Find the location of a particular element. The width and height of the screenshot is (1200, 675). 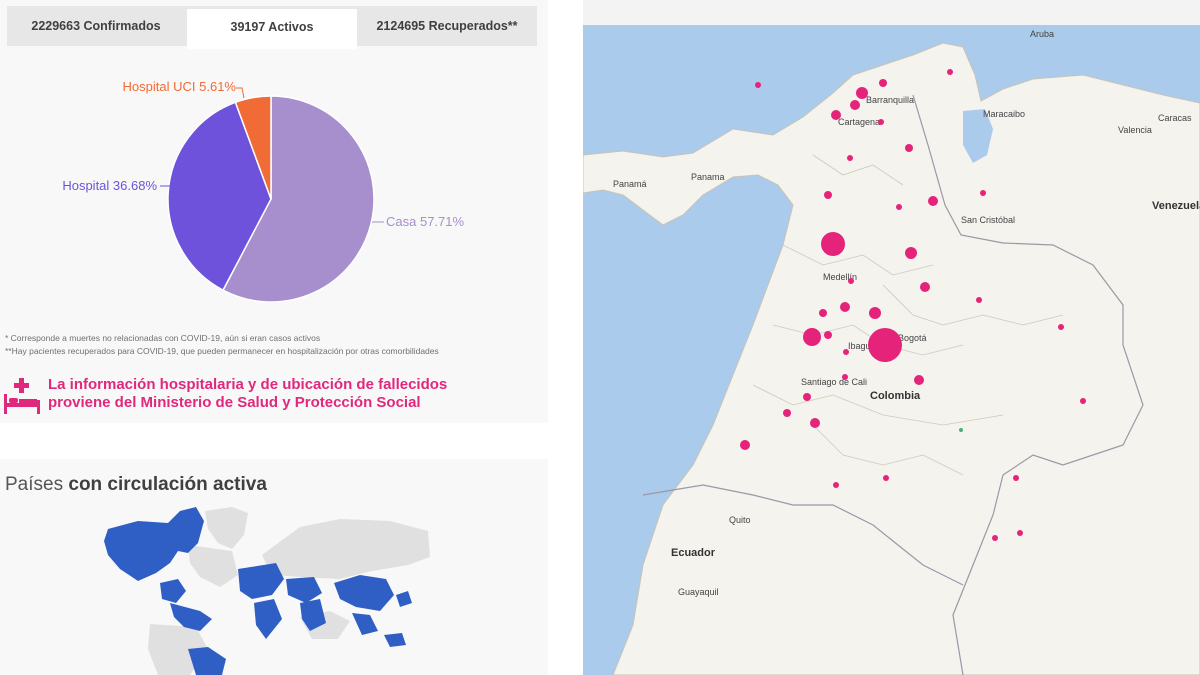

city-medellin: Medellín is located at coordinates (840, 277).